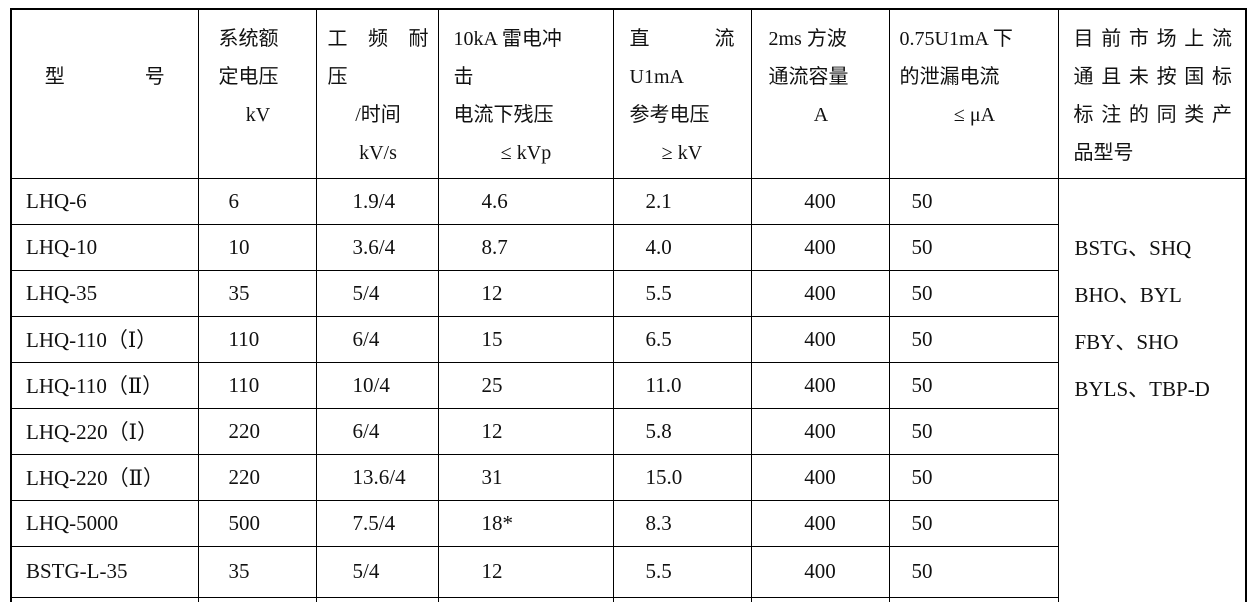  I want to click on table-row: LHQ-110（Ⅱ） 110 10/4 25 11.0 400 50, so click(628, 385).